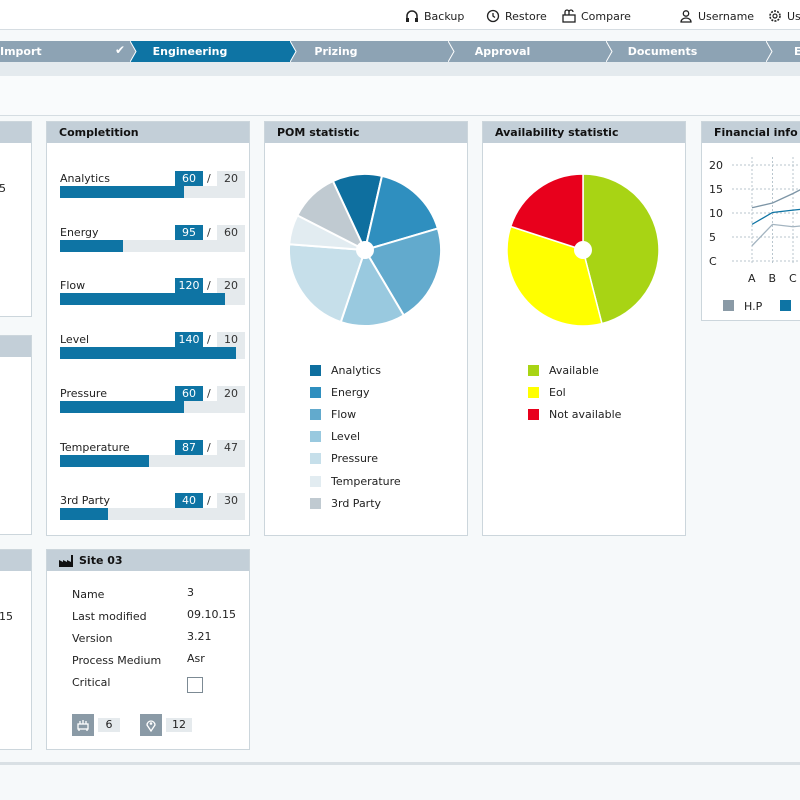 The image size is (800, 800). I want to click on completion-row-total: 60, so click(231, 232).